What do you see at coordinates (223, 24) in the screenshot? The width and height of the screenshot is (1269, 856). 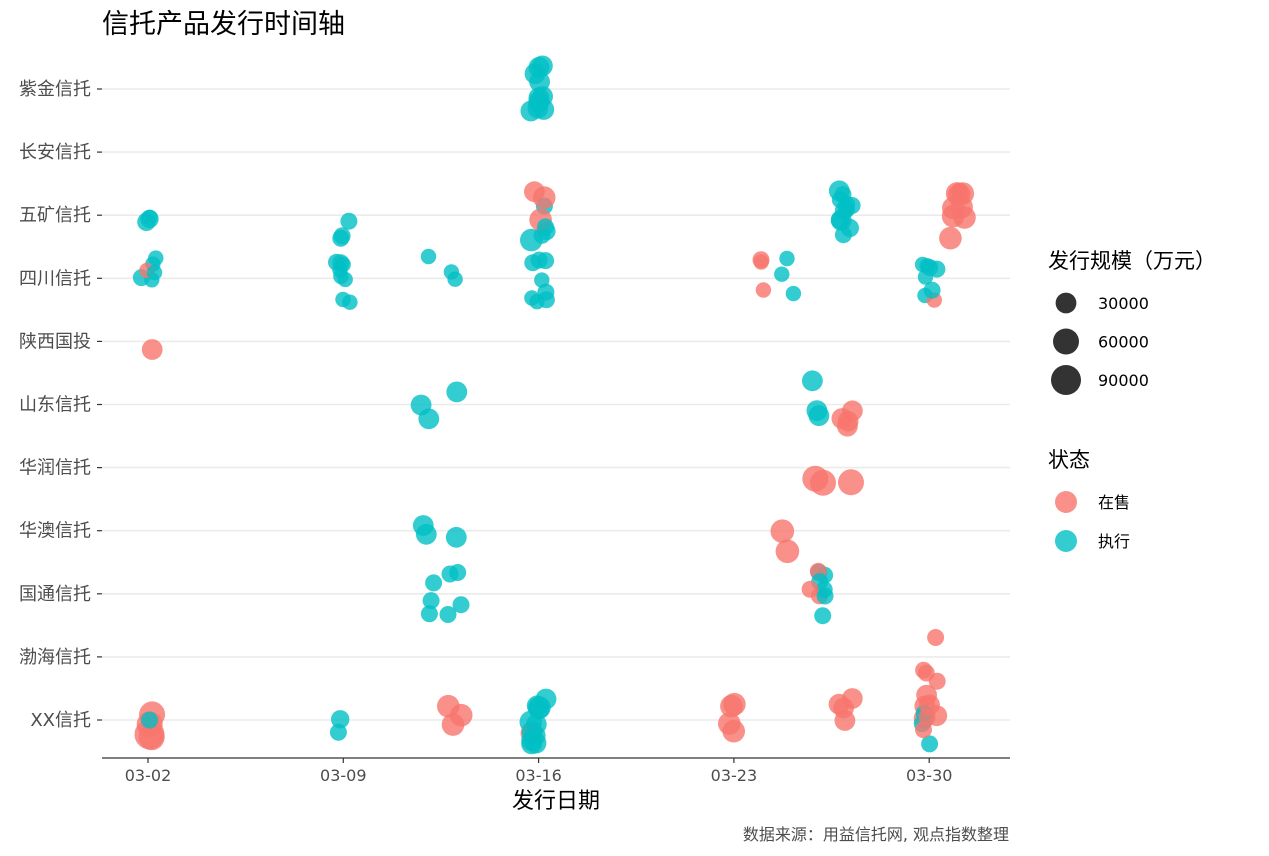 I see `chart-title: 信托产品发行时间轴` at bounding box center [223, 24].